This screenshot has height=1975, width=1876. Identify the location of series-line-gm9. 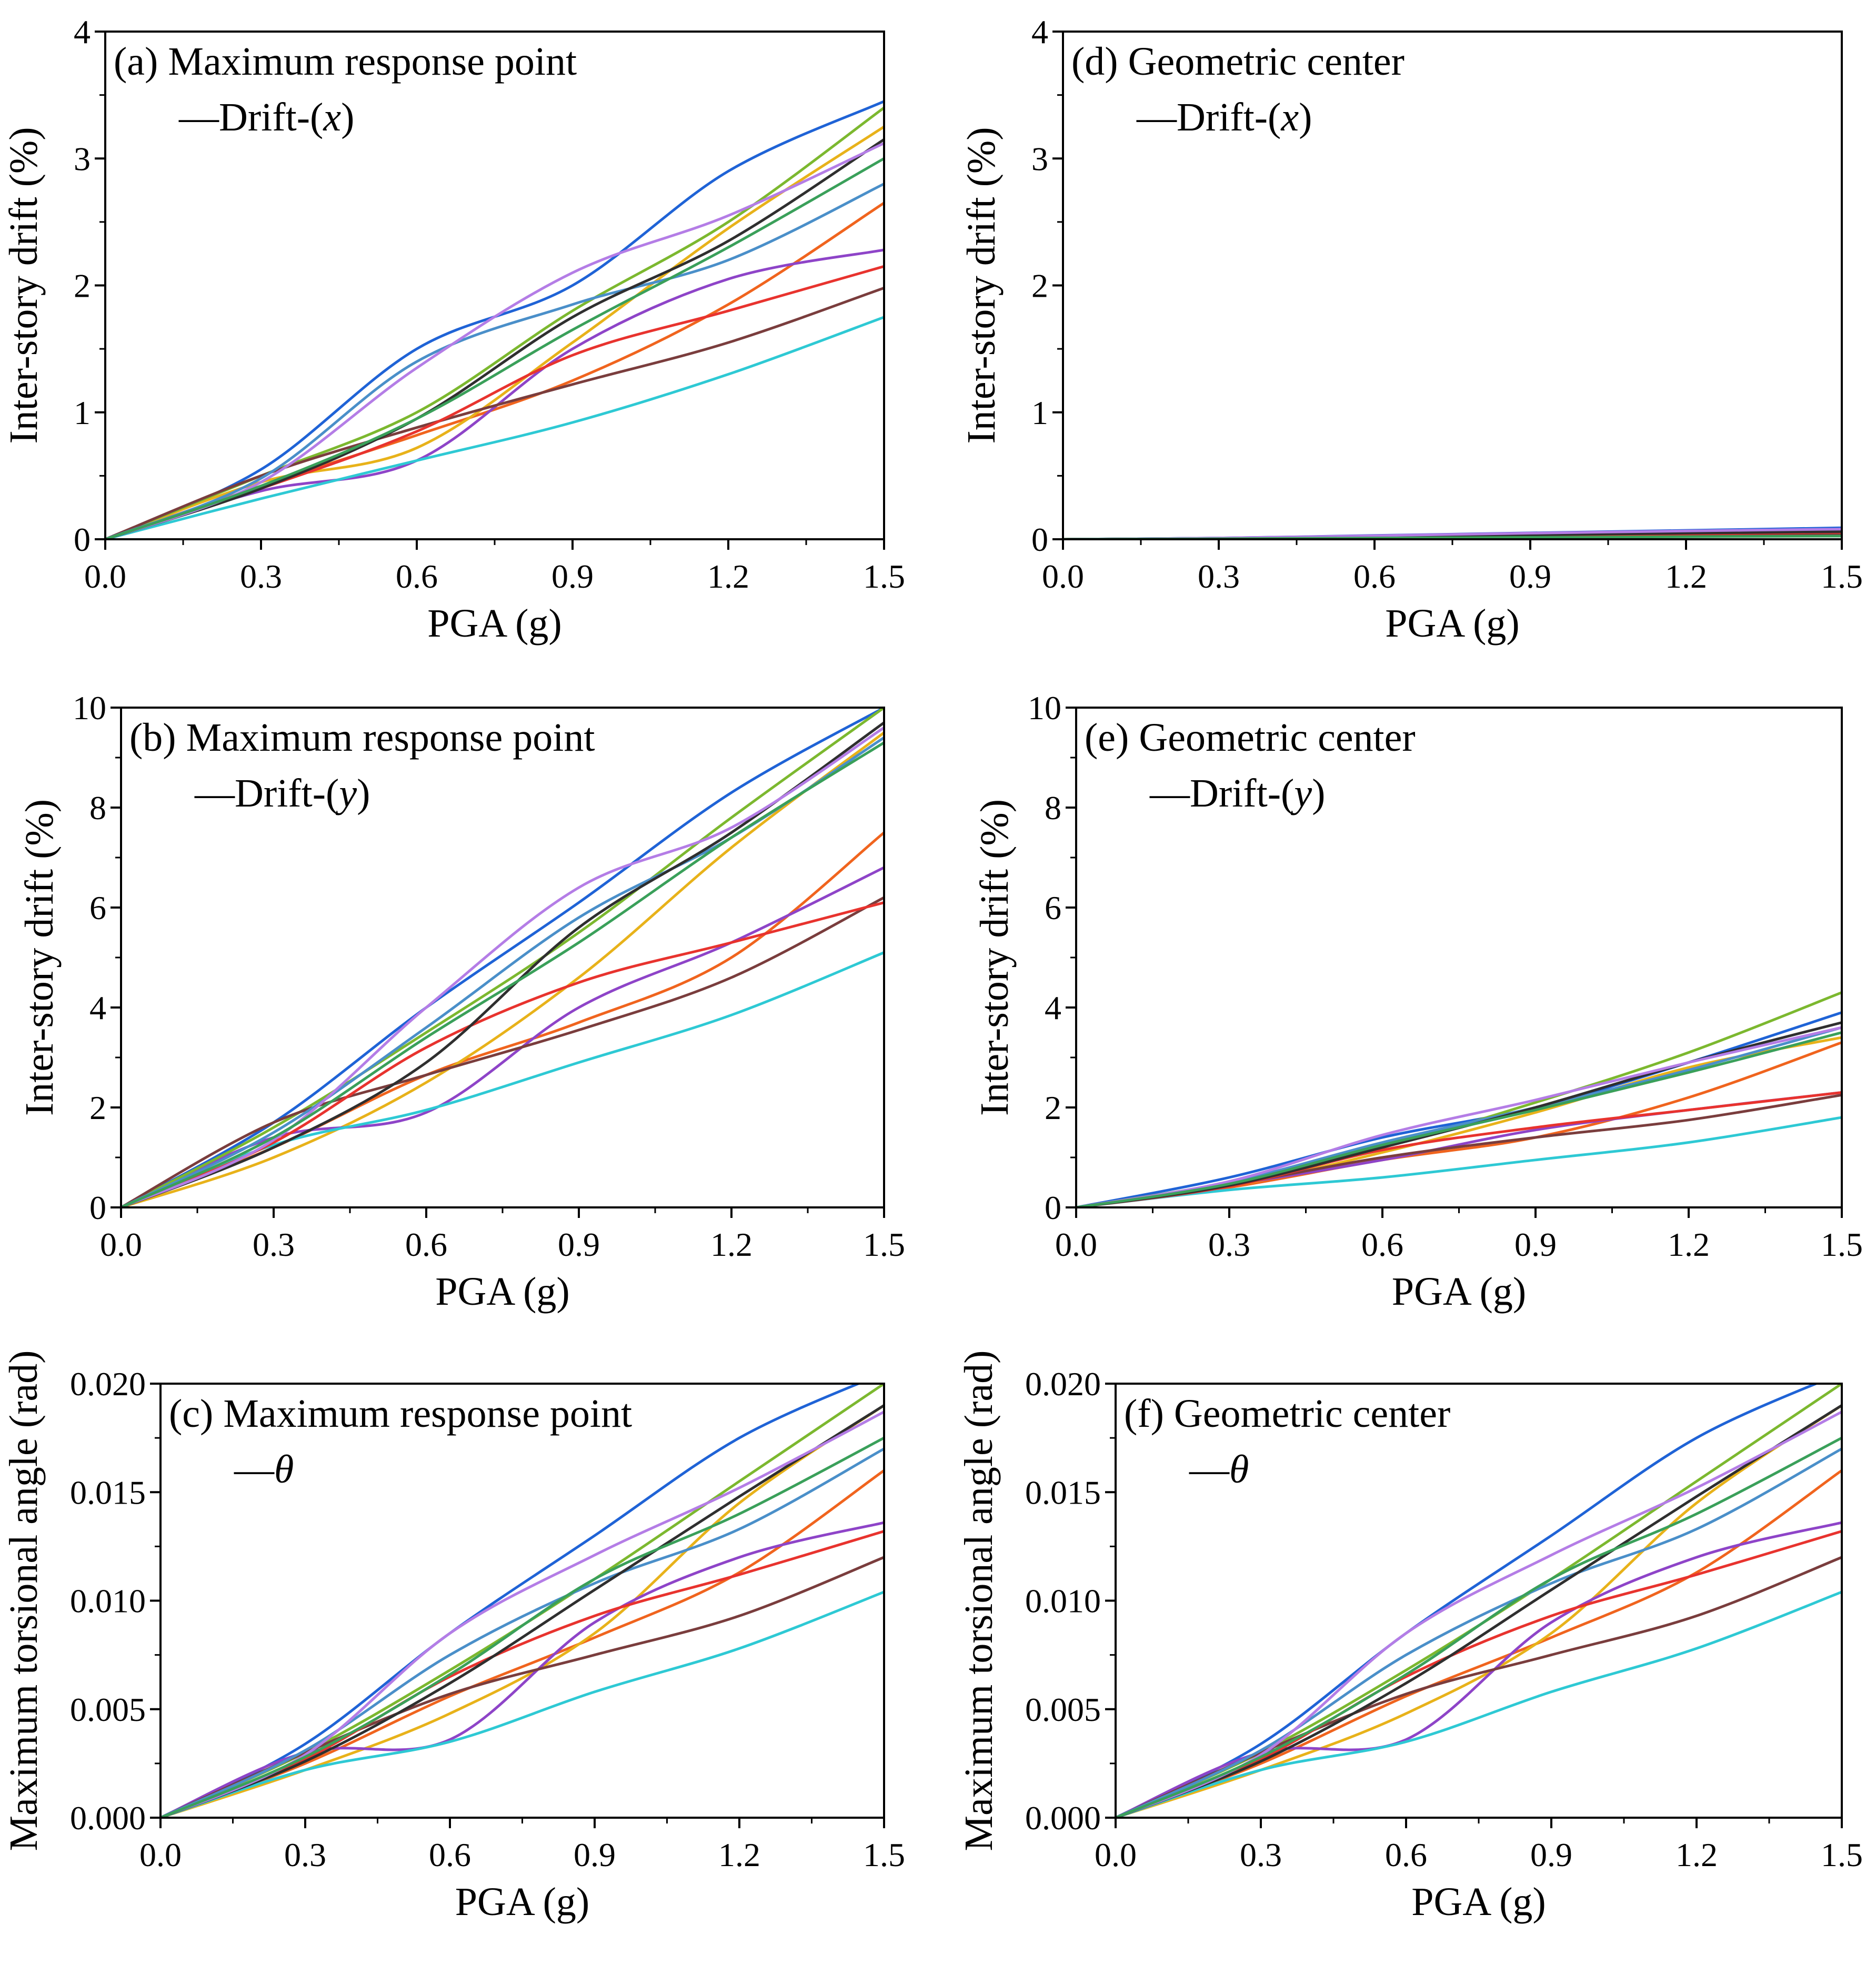
(1479, 1632).